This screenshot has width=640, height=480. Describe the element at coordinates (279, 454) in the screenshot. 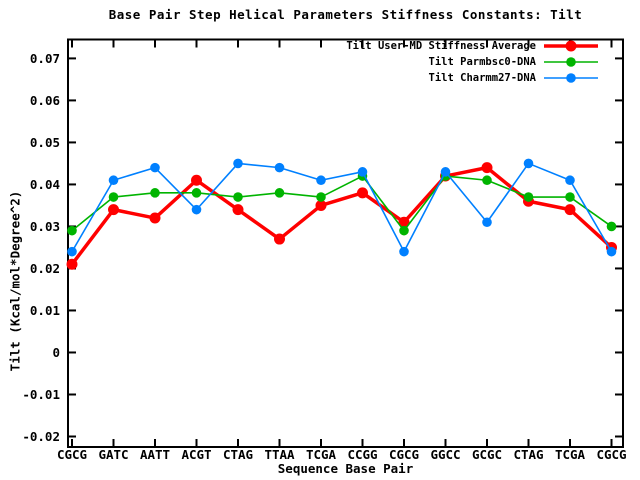

I see `x-tick-label: TTAA` at that location.